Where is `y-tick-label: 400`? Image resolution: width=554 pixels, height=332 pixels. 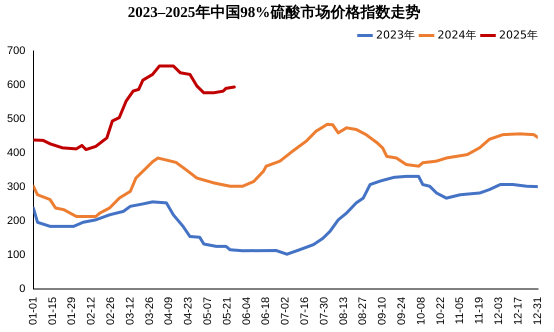
y-tick-label: 400 is located at coordinates (16, 152).